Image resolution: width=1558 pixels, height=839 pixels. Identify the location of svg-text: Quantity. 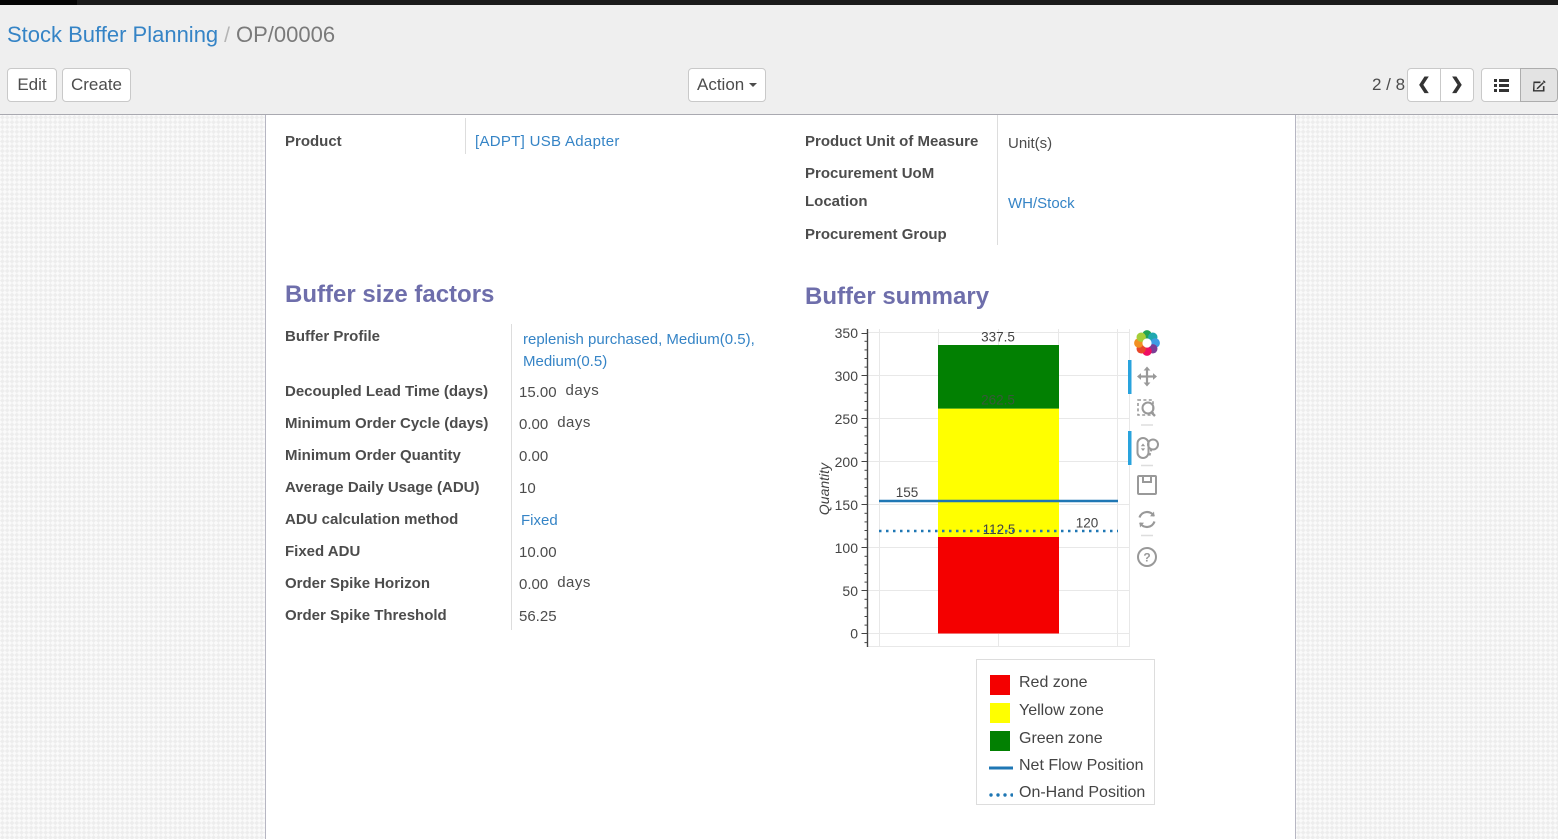
(824, 488).